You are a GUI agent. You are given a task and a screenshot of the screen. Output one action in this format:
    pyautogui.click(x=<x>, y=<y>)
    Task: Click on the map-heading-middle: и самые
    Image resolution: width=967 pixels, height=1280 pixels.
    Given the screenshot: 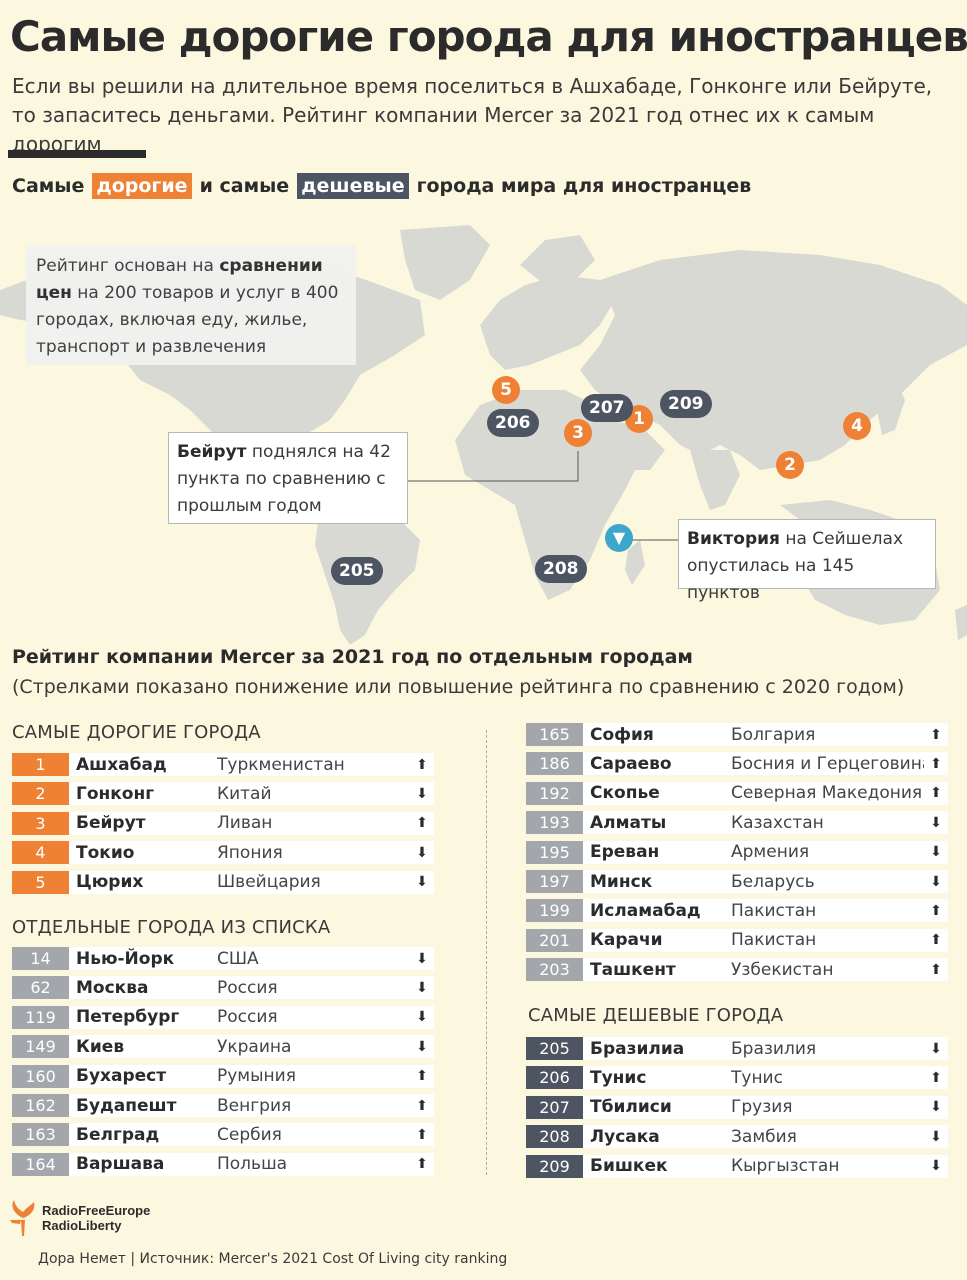 What is the action you would take?
    pyautogui.click(x=244, y=186)
    